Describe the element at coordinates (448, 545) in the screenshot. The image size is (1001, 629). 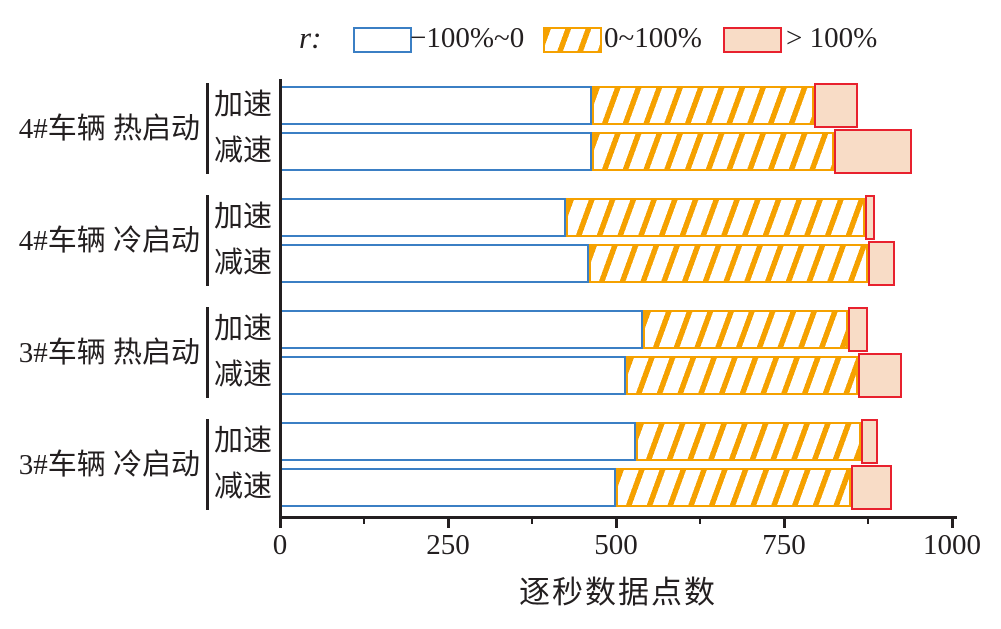
I see `x-tick-label: 250` at that location.